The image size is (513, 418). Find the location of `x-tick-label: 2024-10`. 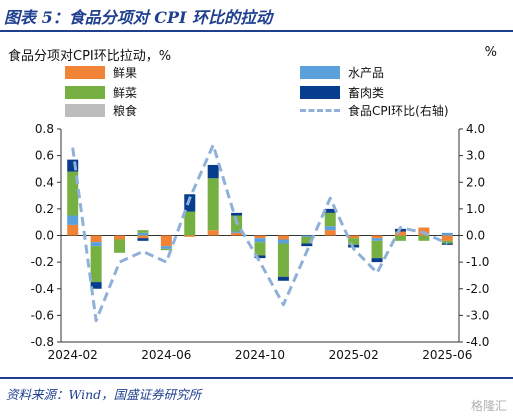

x-tick-label: 2024-10 is located at coordinates (260, 355).